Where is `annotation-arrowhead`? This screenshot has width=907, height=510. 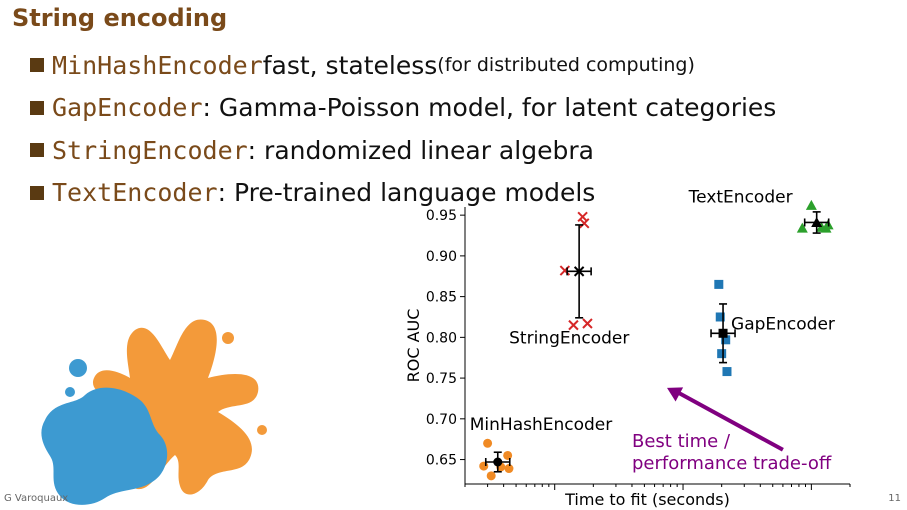
annotation-arrowhead is located at coordinates (675, 394).